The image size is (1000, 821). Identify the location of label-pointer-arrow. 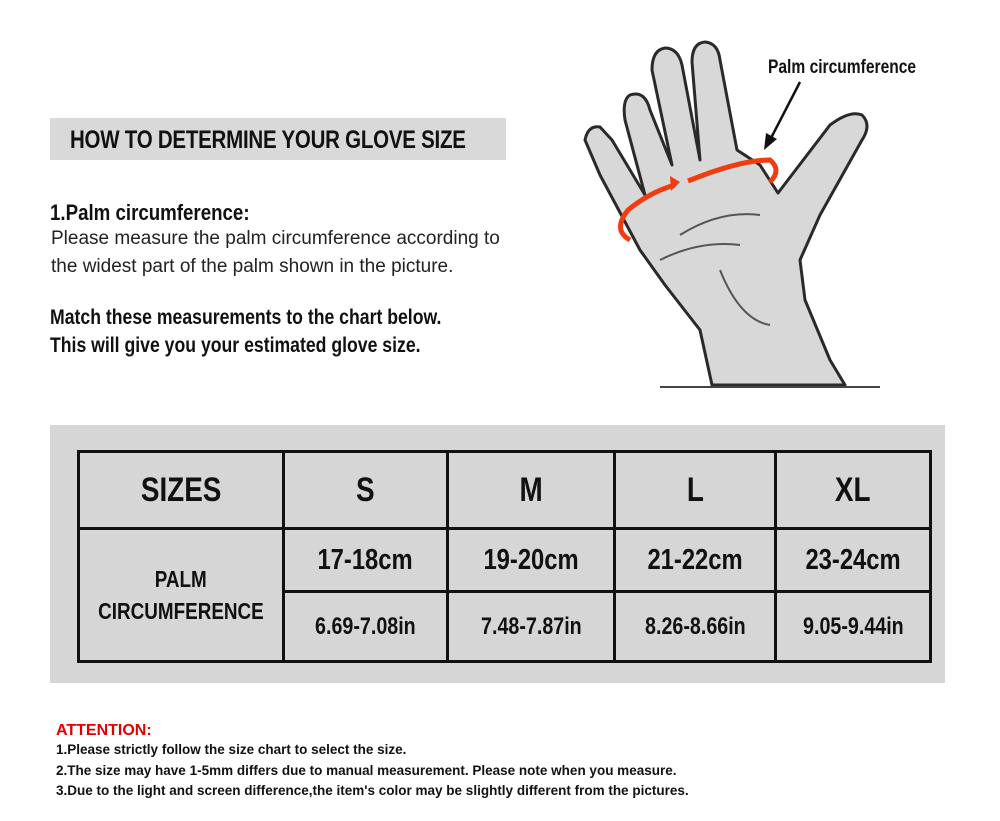
(785, 111).